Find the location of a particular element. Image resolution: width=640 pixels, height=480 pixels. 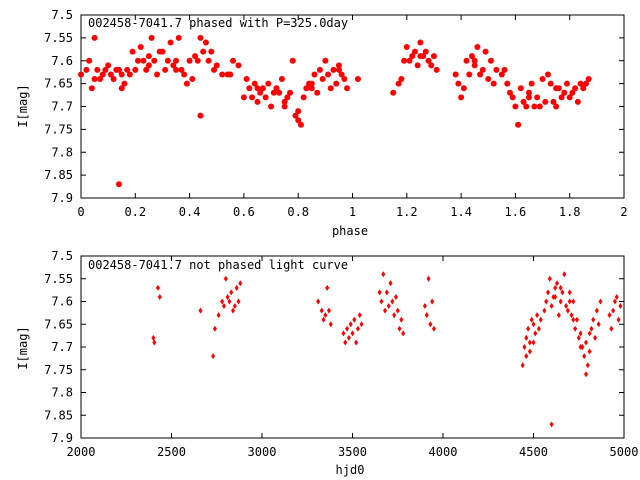

phased-x-tick-label: 1.2 is located at coordinates (407, 212).